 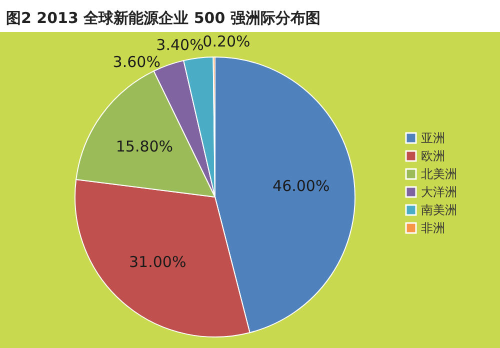 What do you see at coordinates (226, 41) in the screenshot?
I see `data-label: 0.20%` at bounding box center [226, 41].